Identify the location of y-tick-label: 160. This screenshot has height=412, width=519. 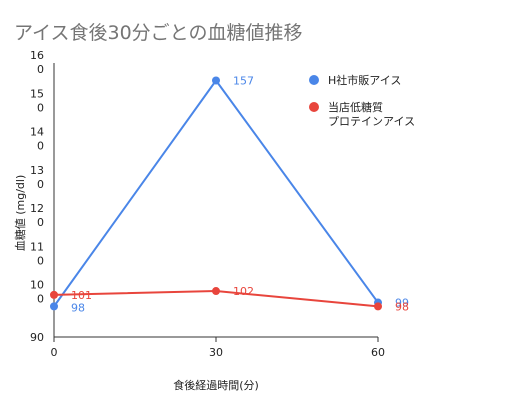
(37, 62).